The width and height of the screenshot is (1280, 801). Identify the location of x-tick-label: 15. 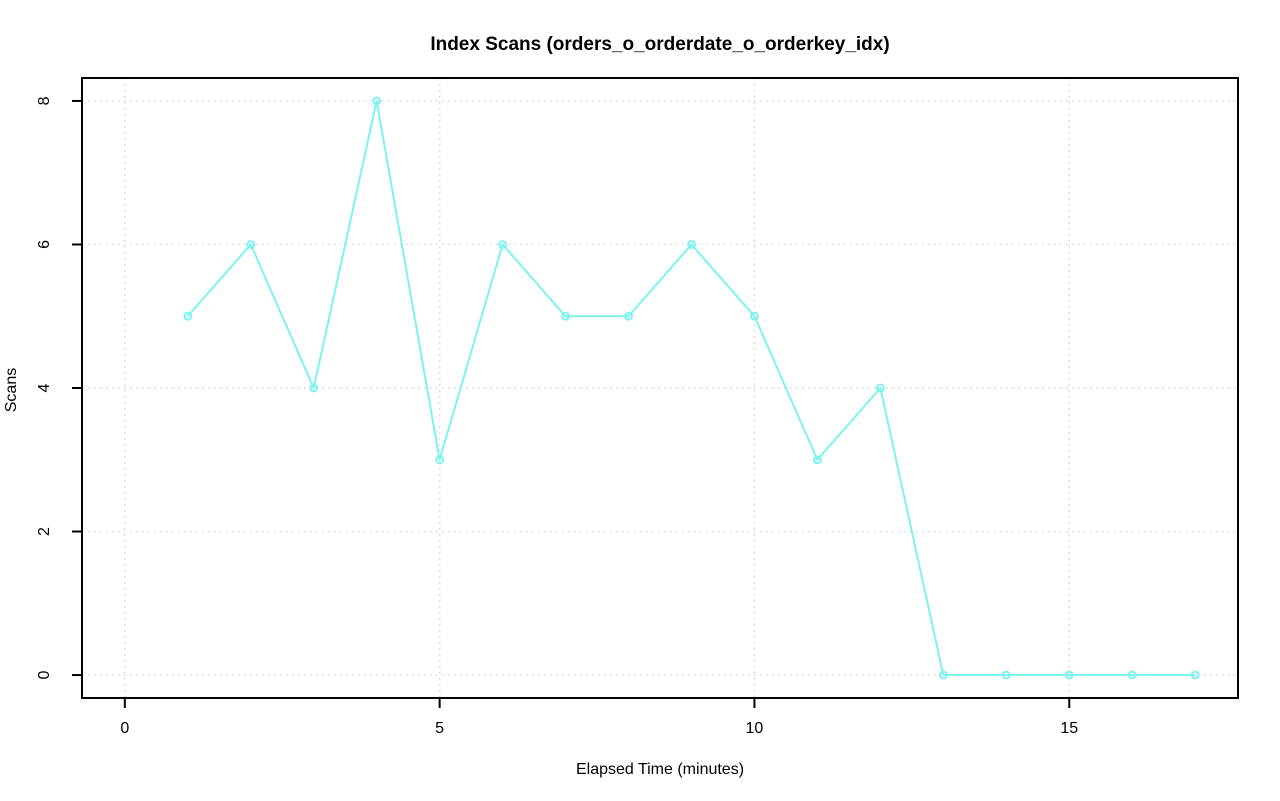
(1069, 728).